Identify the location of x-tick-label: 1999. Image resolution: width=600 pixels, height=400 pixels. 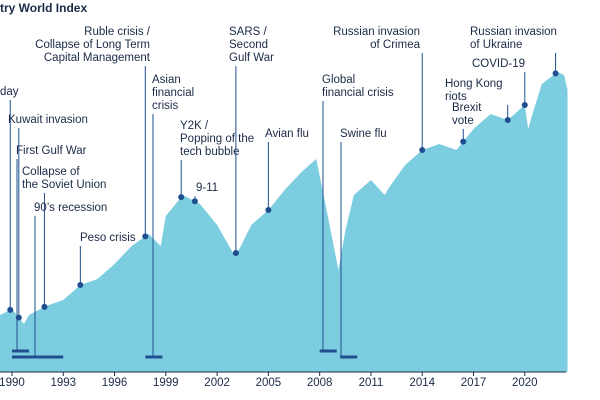
(166, 383).